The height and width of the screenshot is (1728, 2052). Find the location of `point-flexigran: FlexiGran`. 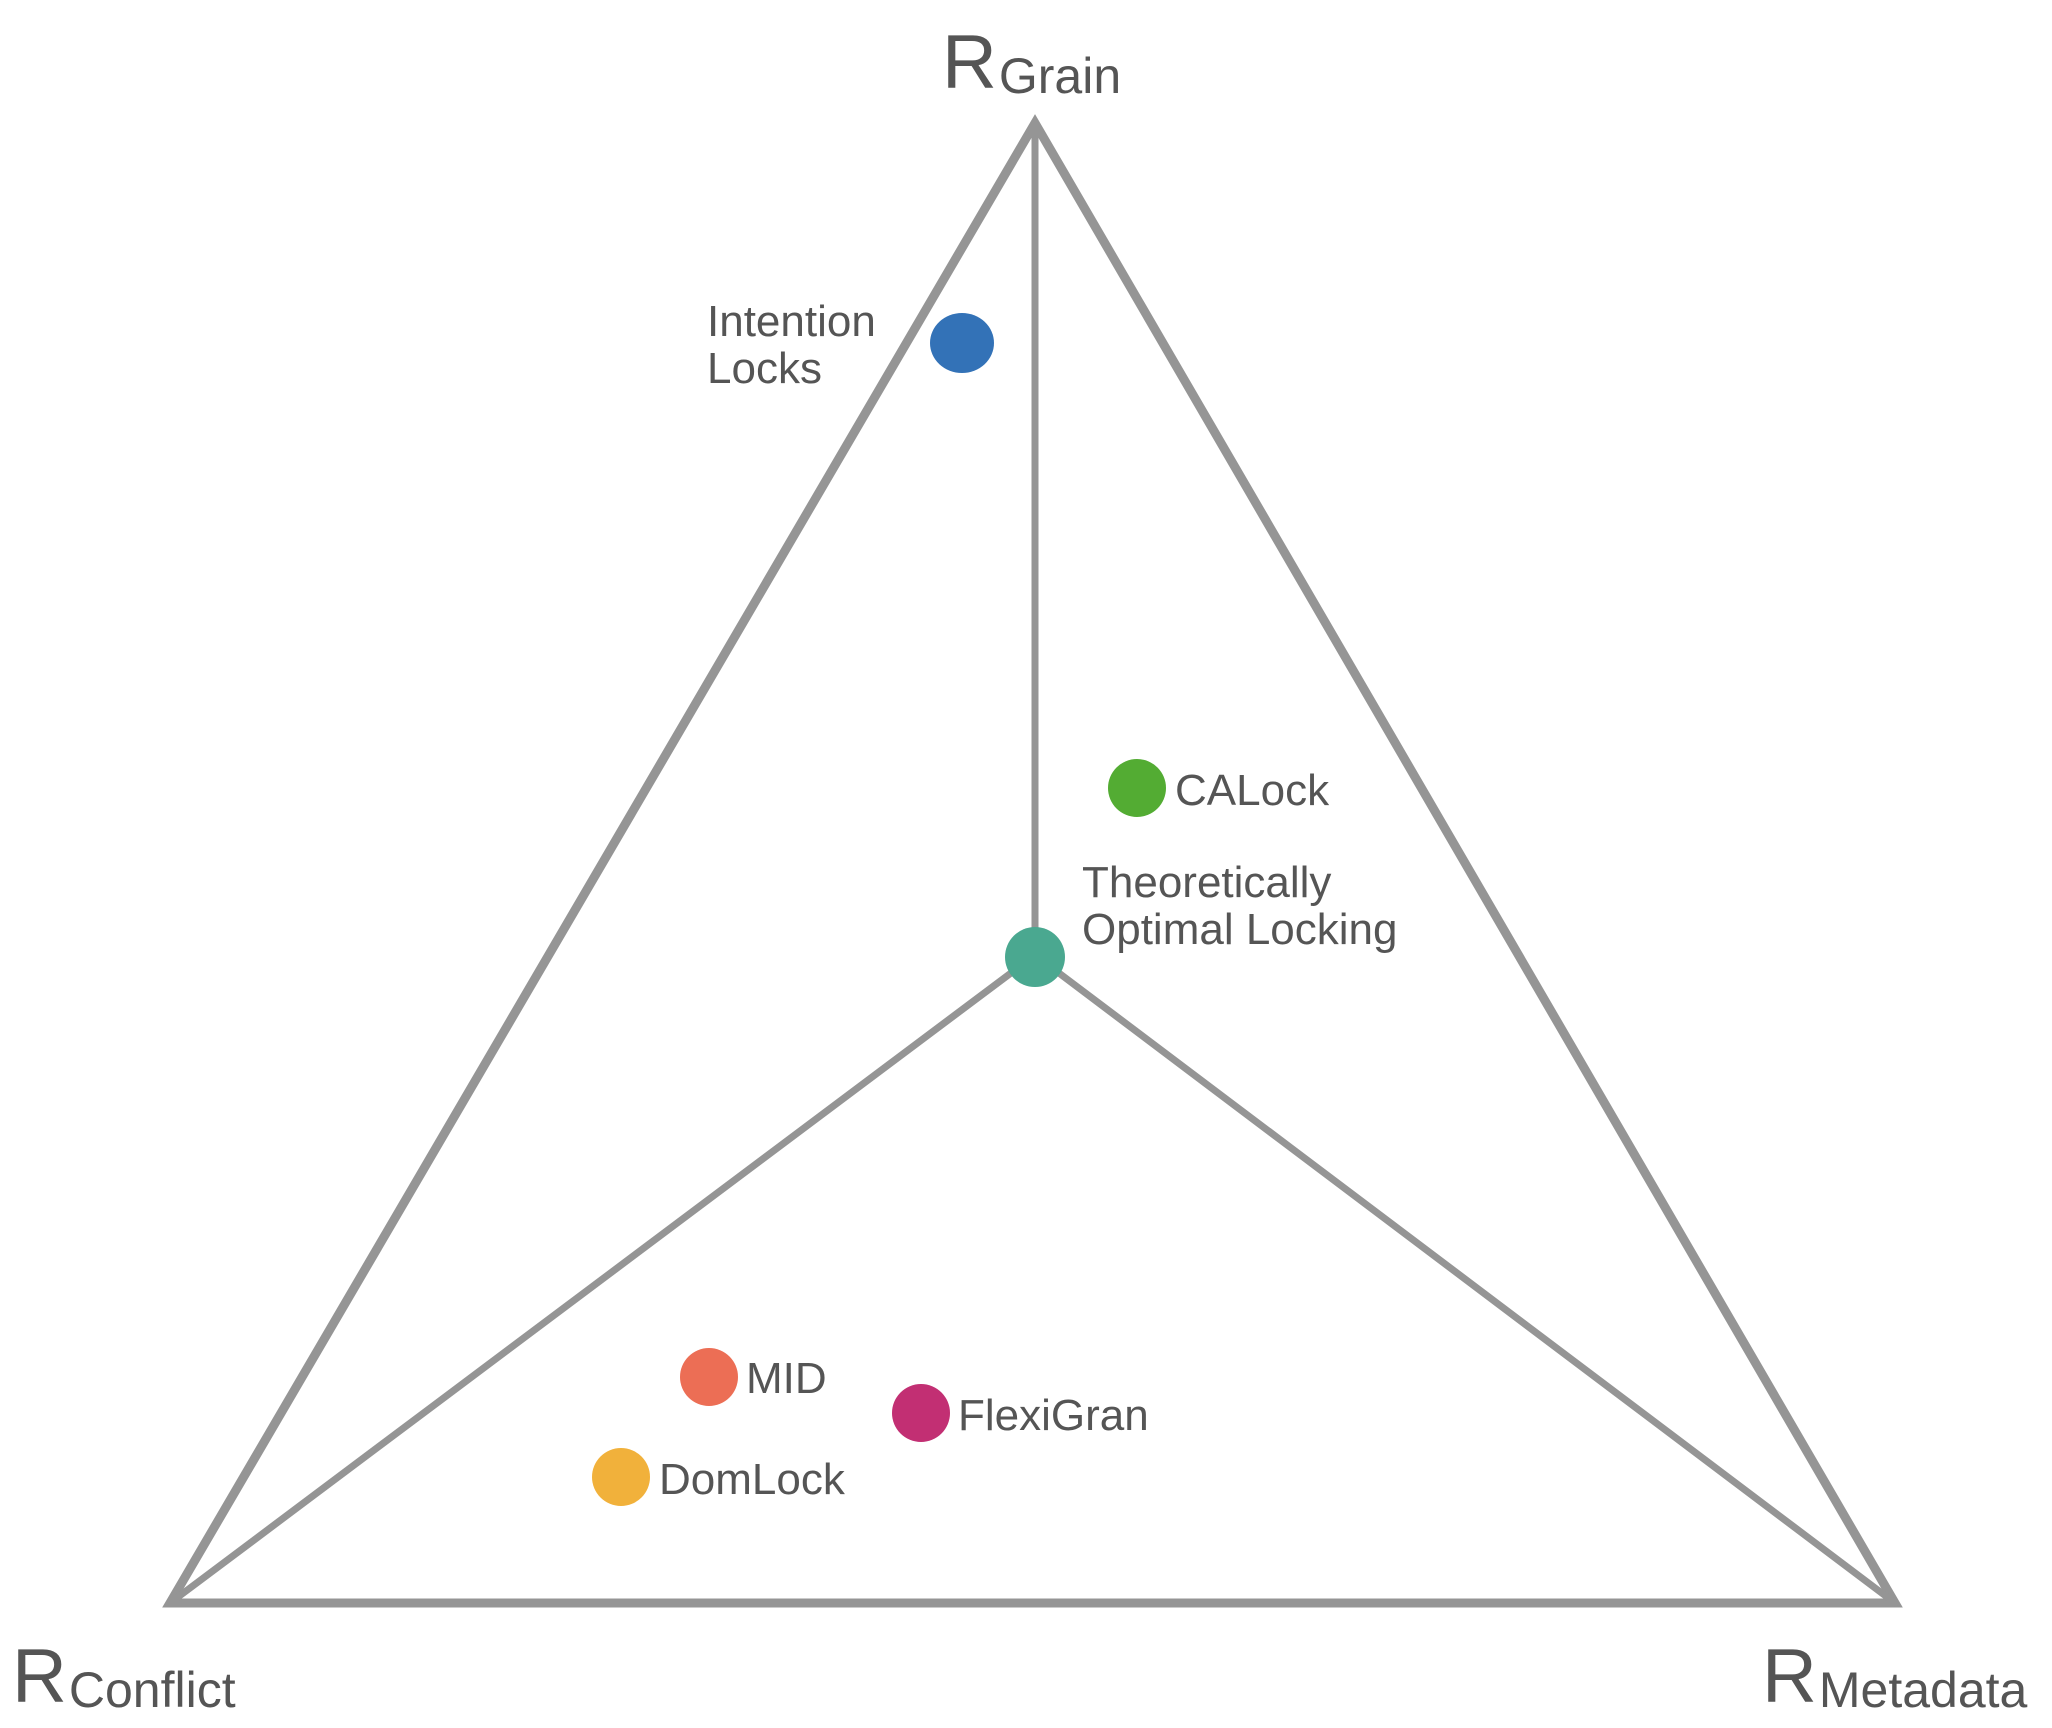

point-flexigran: FlexiGran is located at coordinates (1020, 1413).